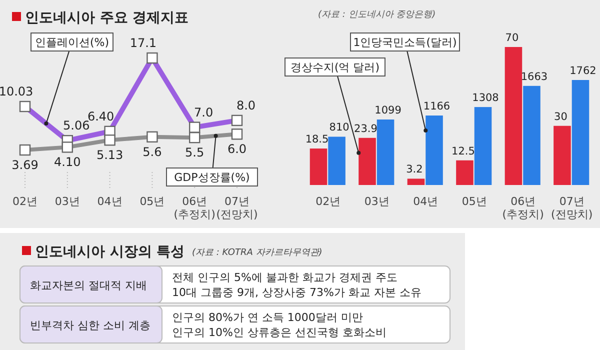 The image size is (600, 350). I want to click on data-label: 10.03, so click(17, 91).